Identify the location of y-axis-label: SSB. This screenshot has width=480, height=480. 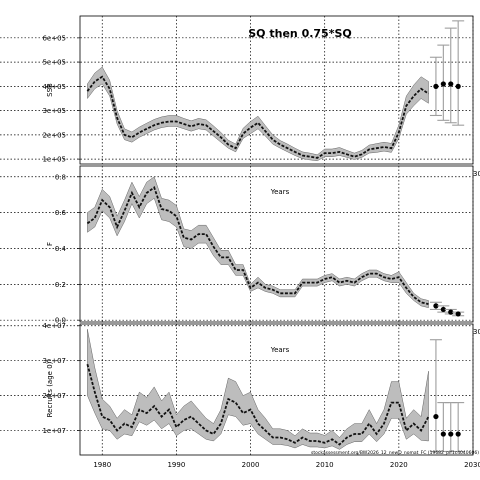
(50, 90).